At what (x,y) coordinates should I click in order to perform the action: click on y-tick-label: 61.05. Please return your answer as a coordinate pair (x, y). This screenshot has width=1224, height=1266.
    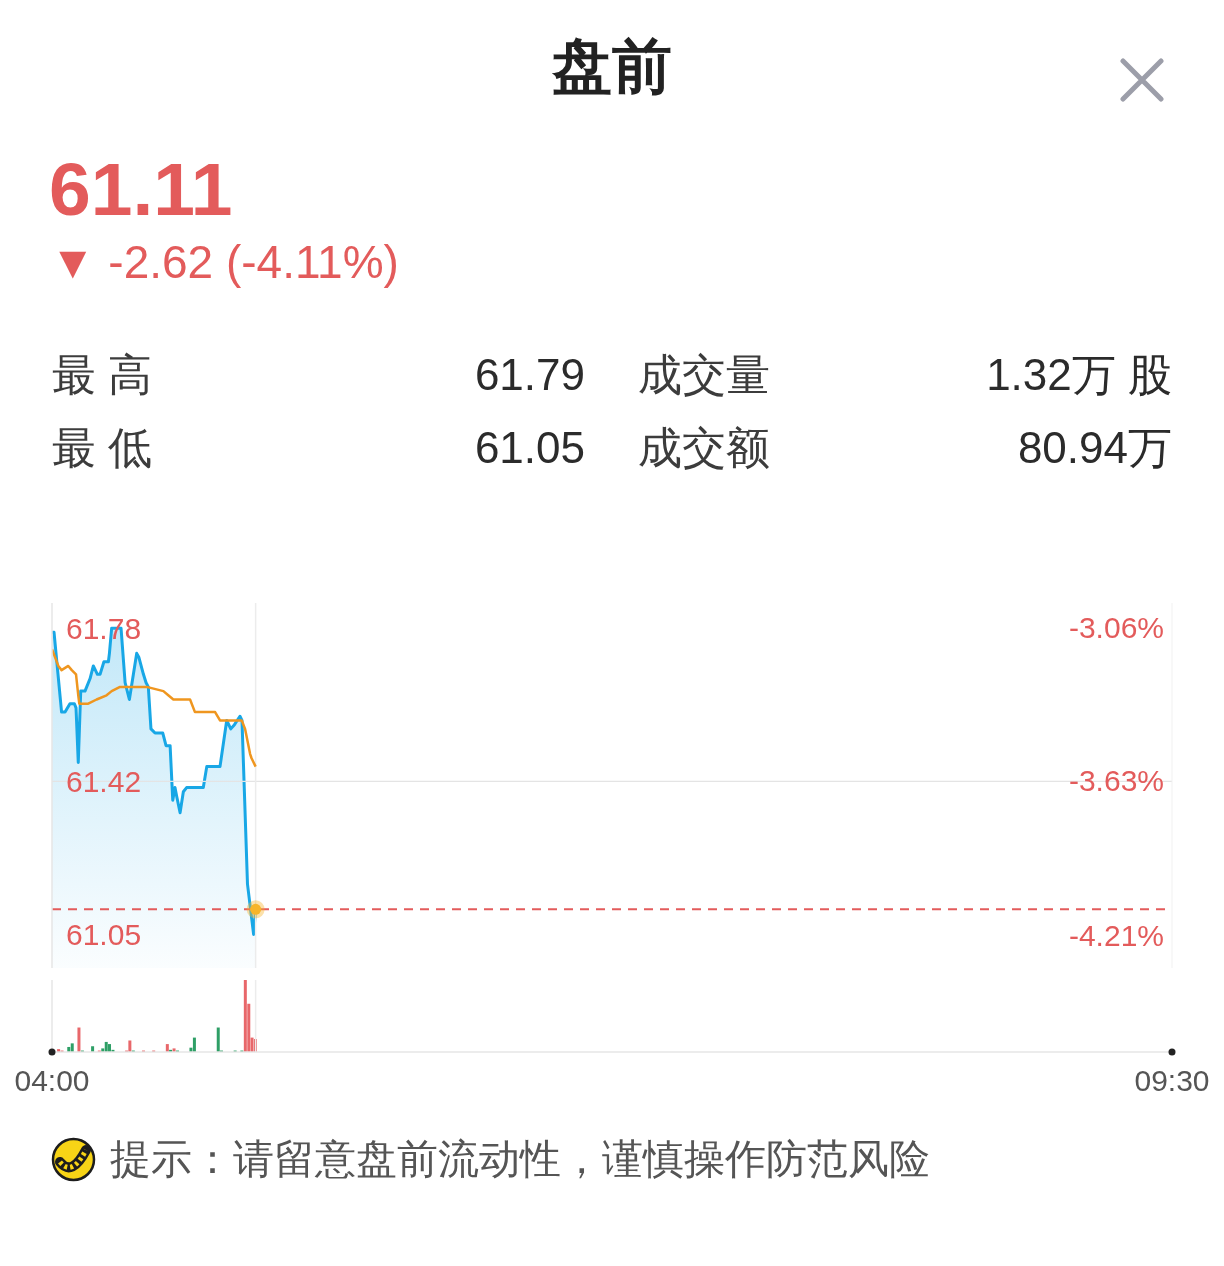
    Looking at the image, I should click on (104, 935).